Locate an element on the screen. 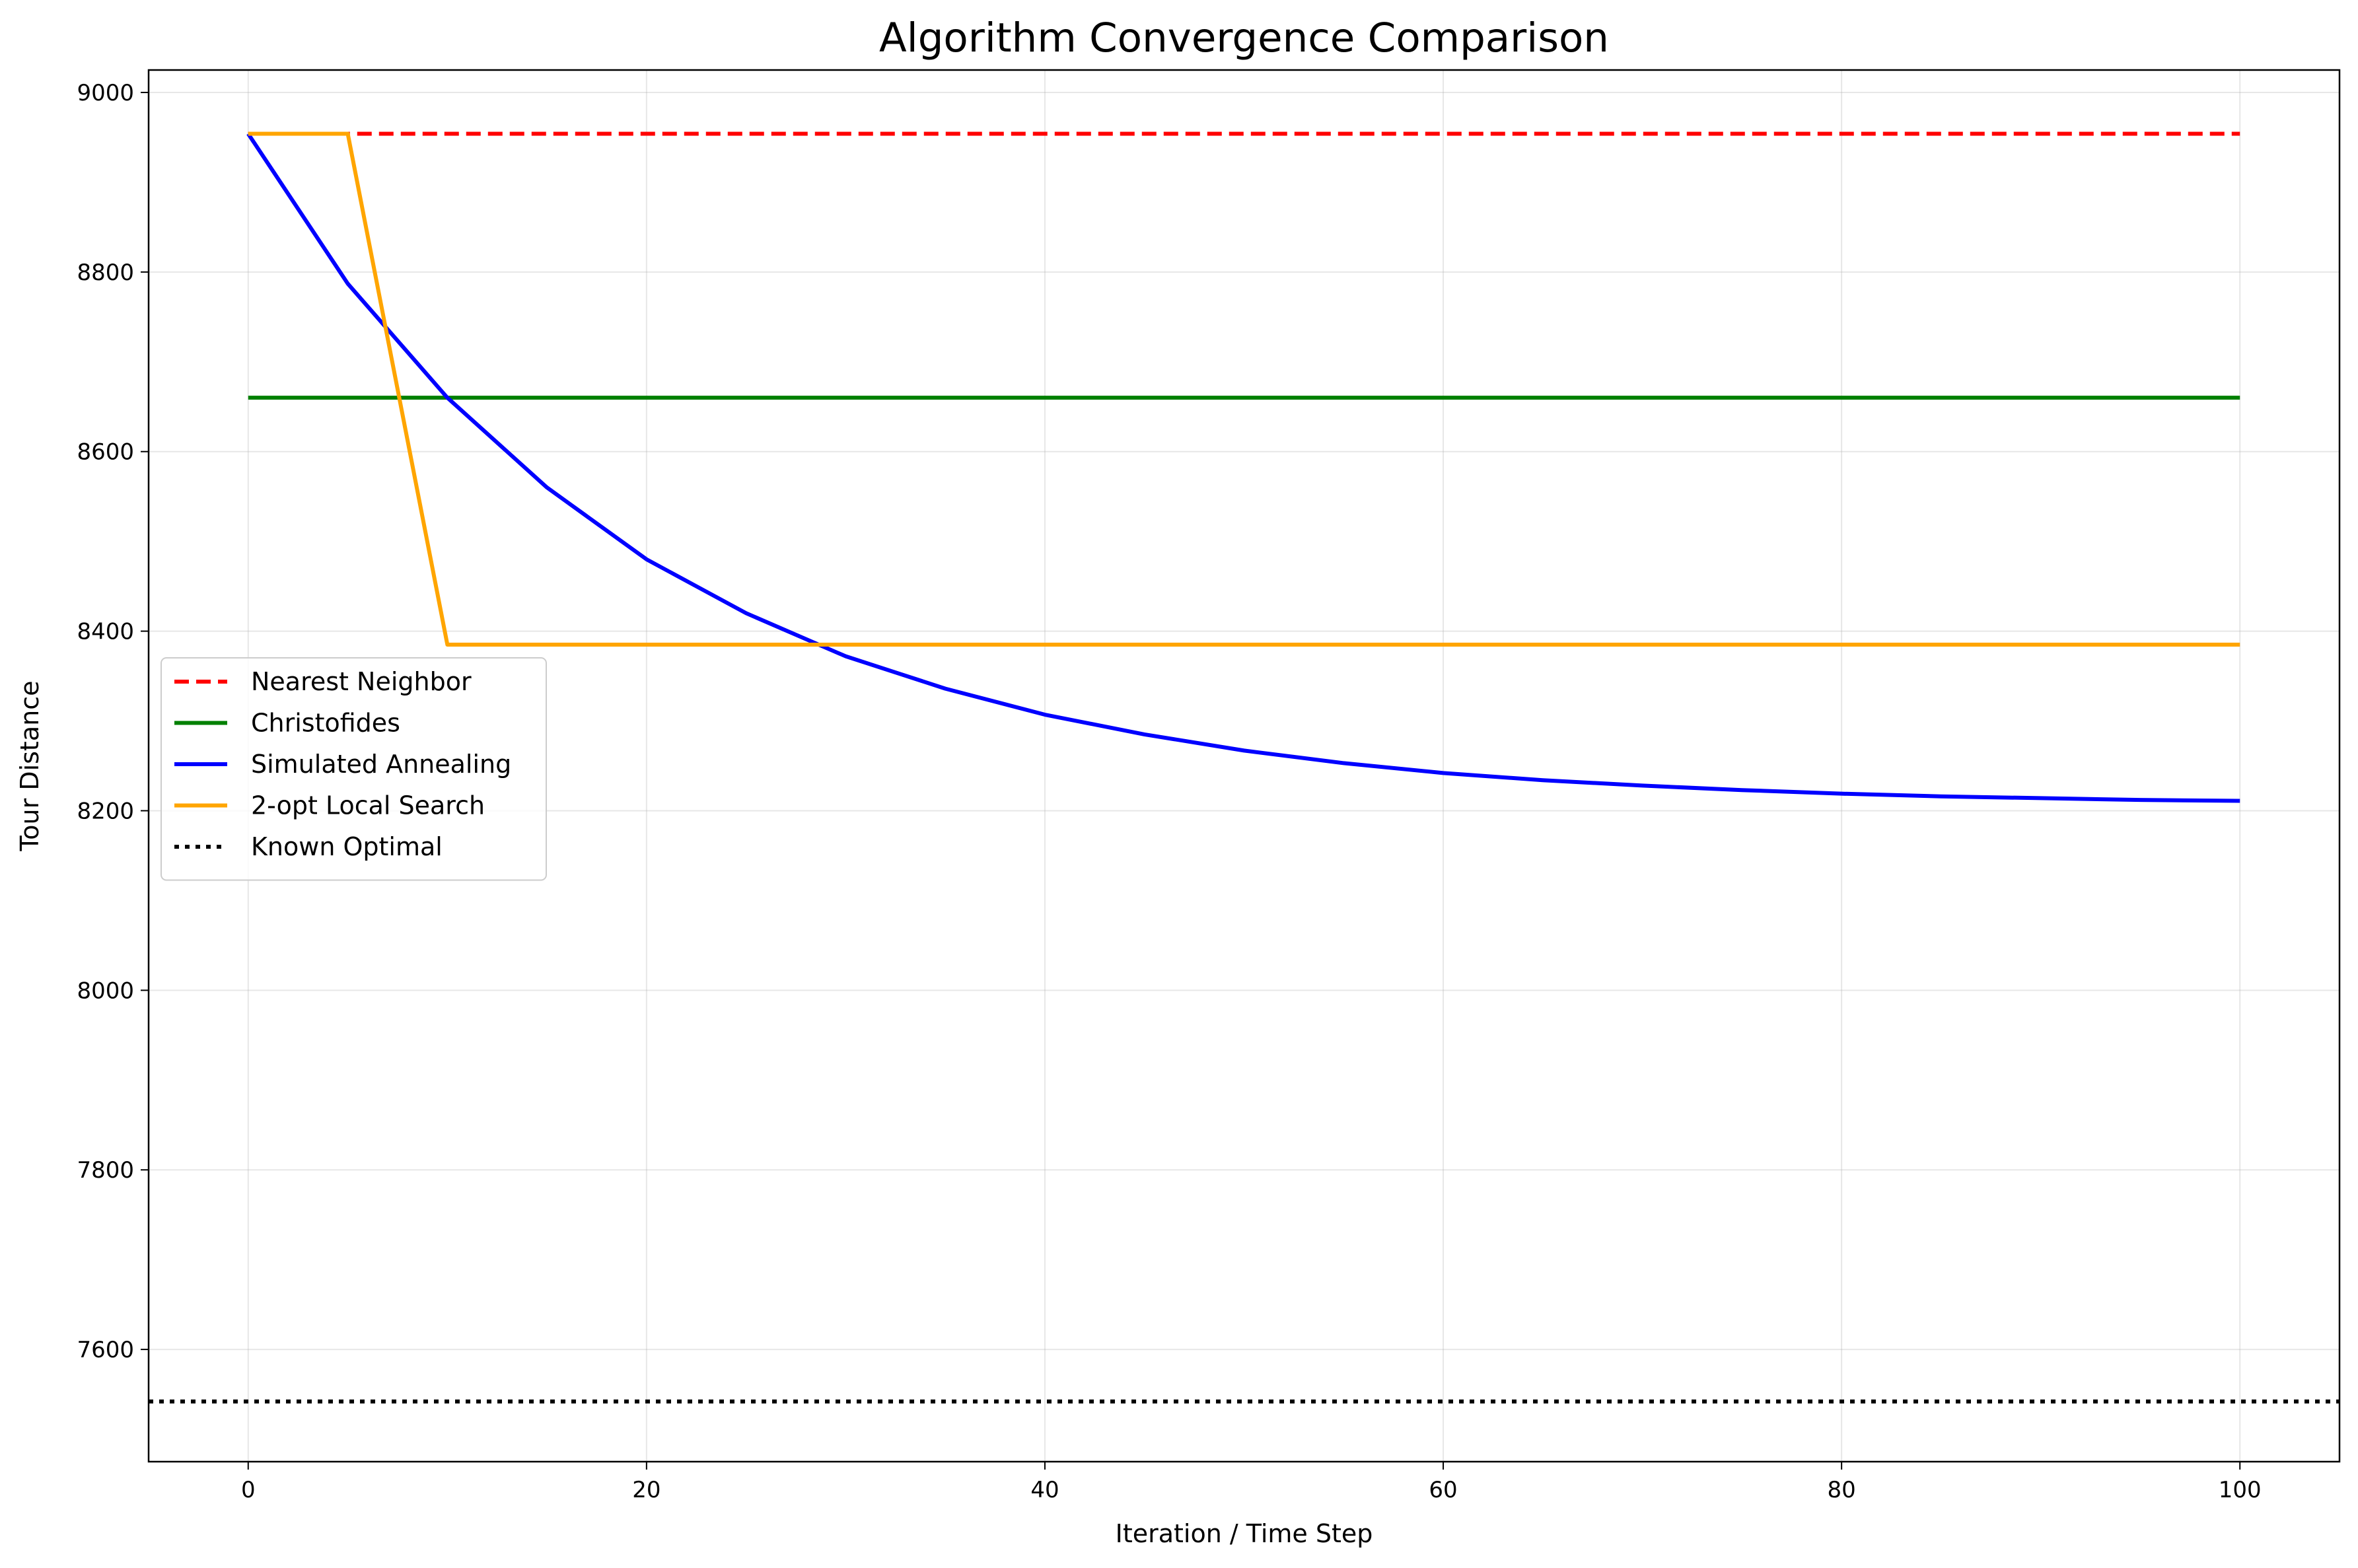  y-tick-label: 8000 is located at coordinates (106, 991).